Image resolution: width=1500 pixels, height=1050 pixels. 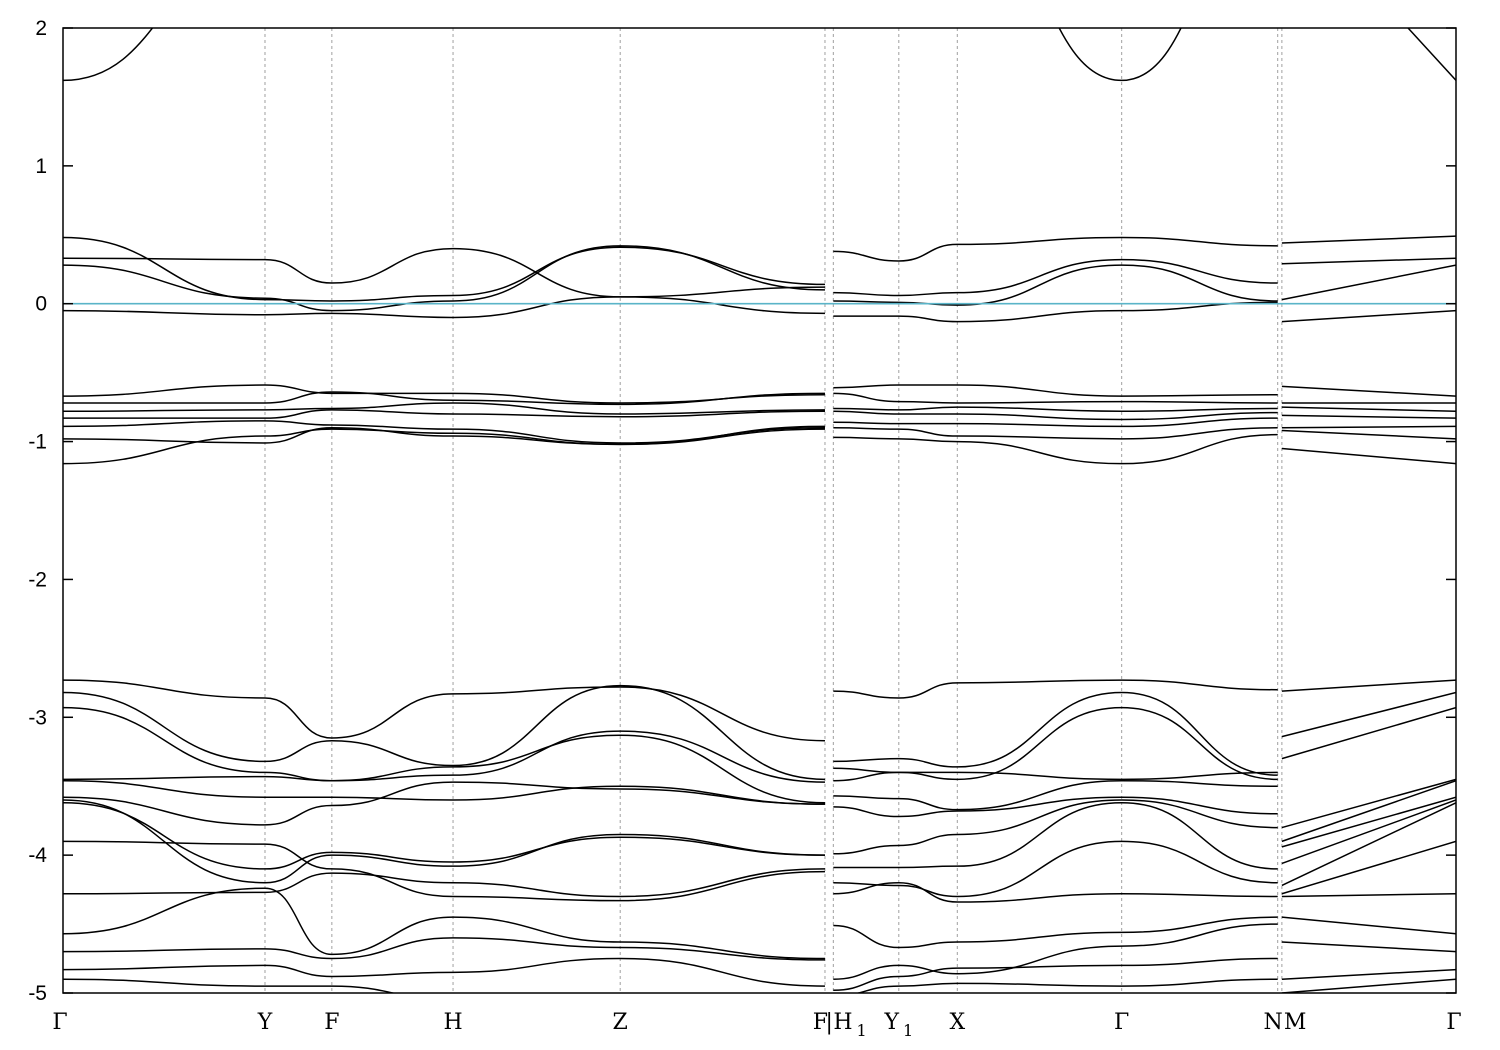 I want to click on y-tick-label: -3, so click(x=37, y=717).